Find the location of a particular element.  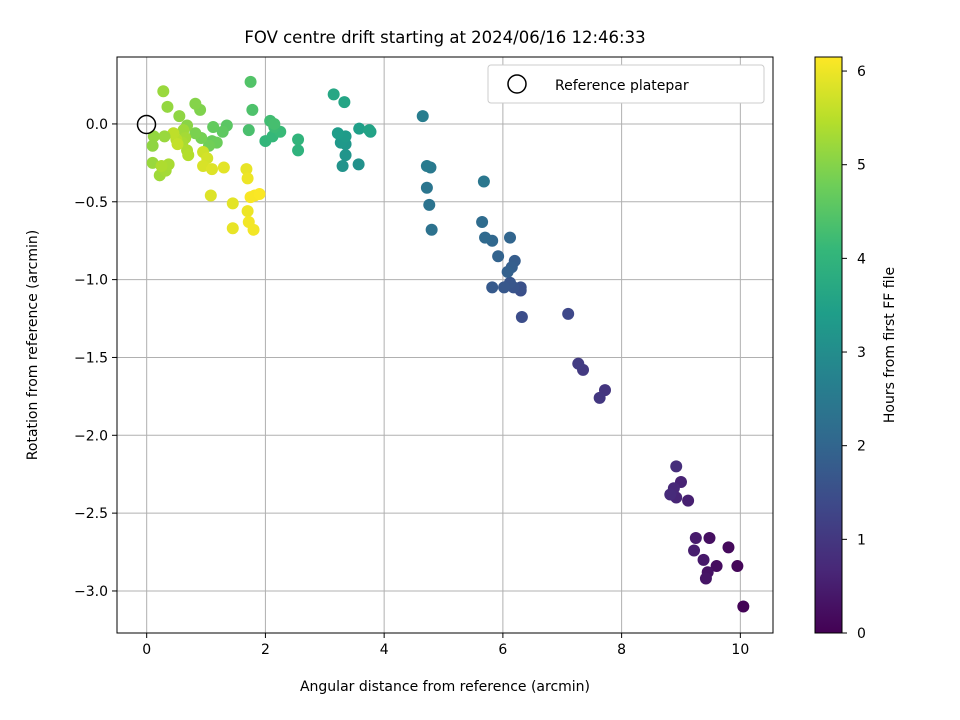

colorbar: 0 1 2 3 4 5 6 Hours from first FF file is located at coordinates (856, 349).